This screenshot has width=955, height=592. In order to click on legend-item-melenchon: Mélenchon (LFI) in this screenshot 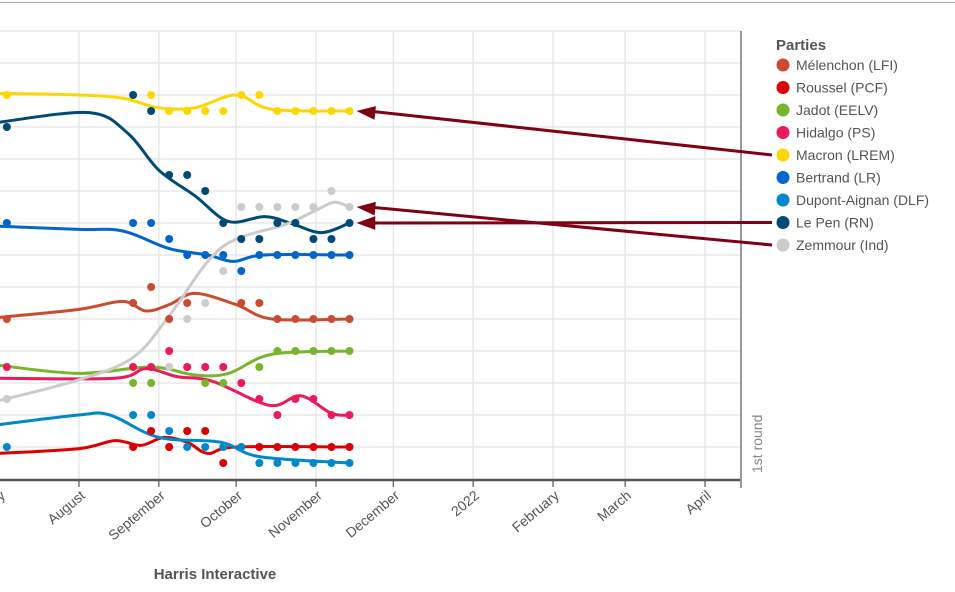, I will do `click(837, 65)`.